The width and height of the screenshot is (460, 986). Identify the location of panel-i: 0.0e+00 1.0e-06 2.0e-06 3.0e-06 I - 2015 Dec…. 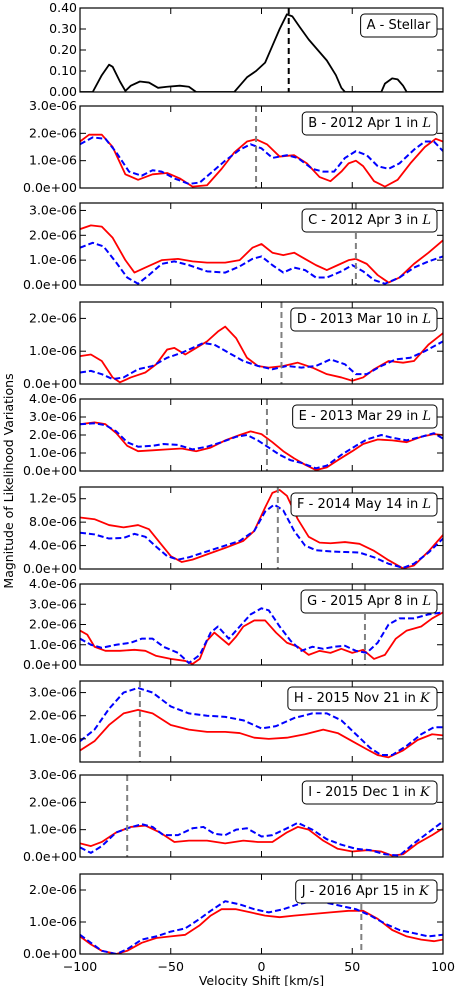
(233, 815).